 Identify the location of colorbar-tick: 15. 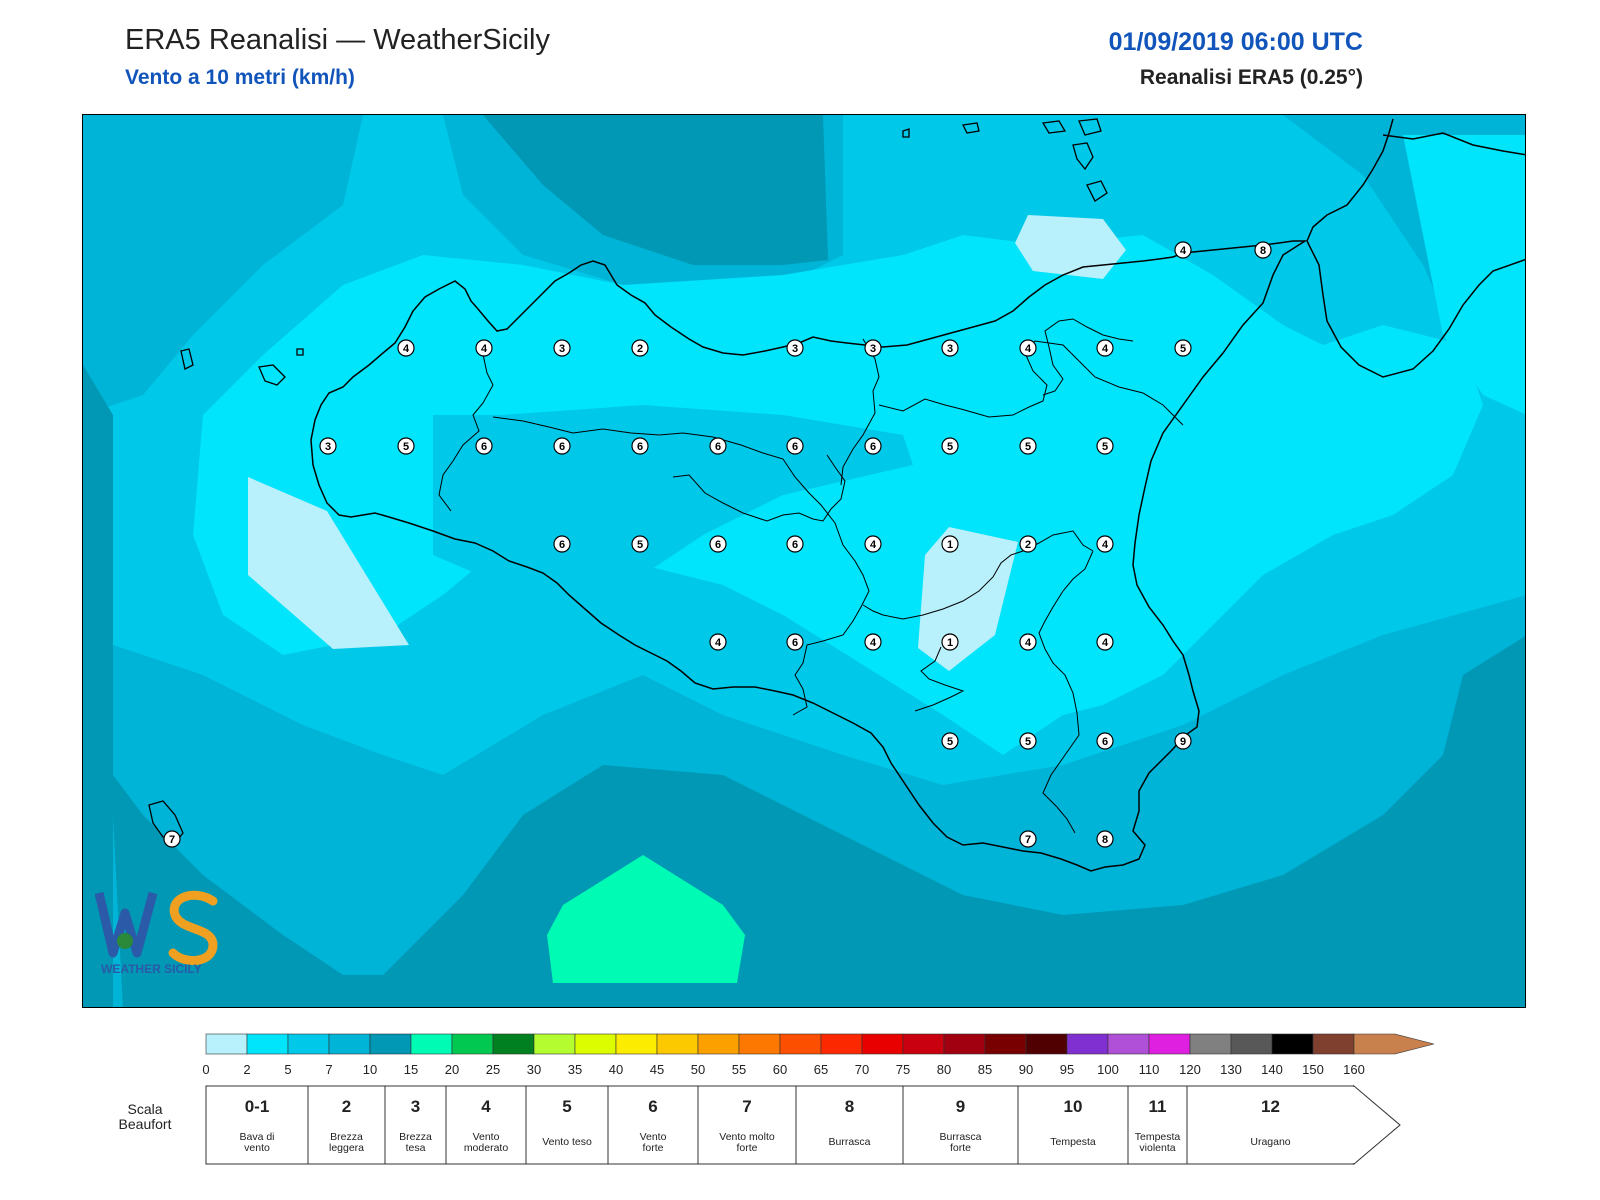
(411, 1069).